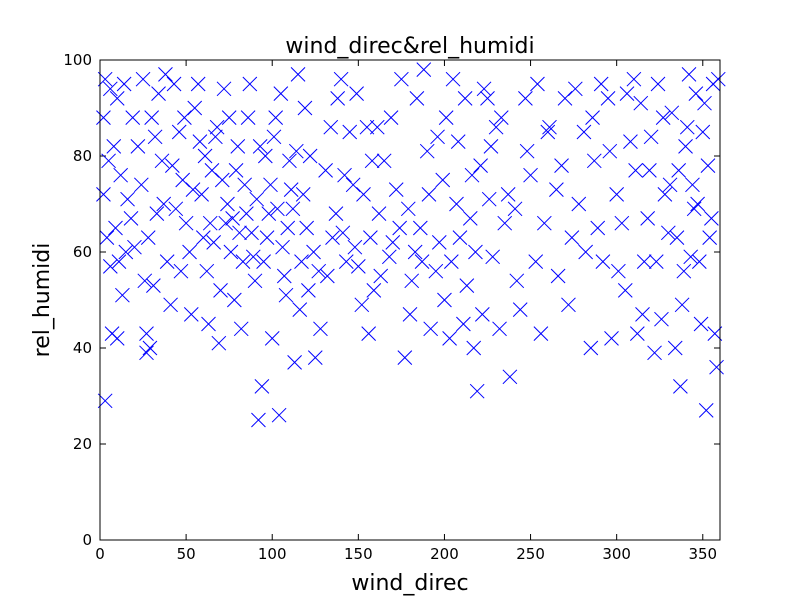  What do you see at coordinates (616, 554) in the screenshot?
I see `x-tick-label: 300` at bounding box center [616, 554].